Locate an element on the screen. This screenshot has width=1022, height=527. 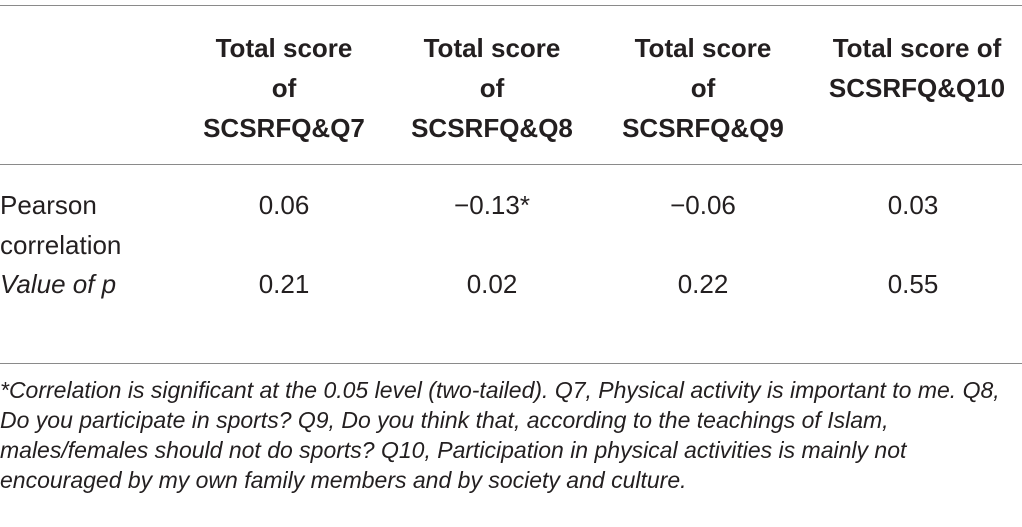
column-header-q7: Total score of SCSRFQ&Q7 is located at coordinates (284, 88).